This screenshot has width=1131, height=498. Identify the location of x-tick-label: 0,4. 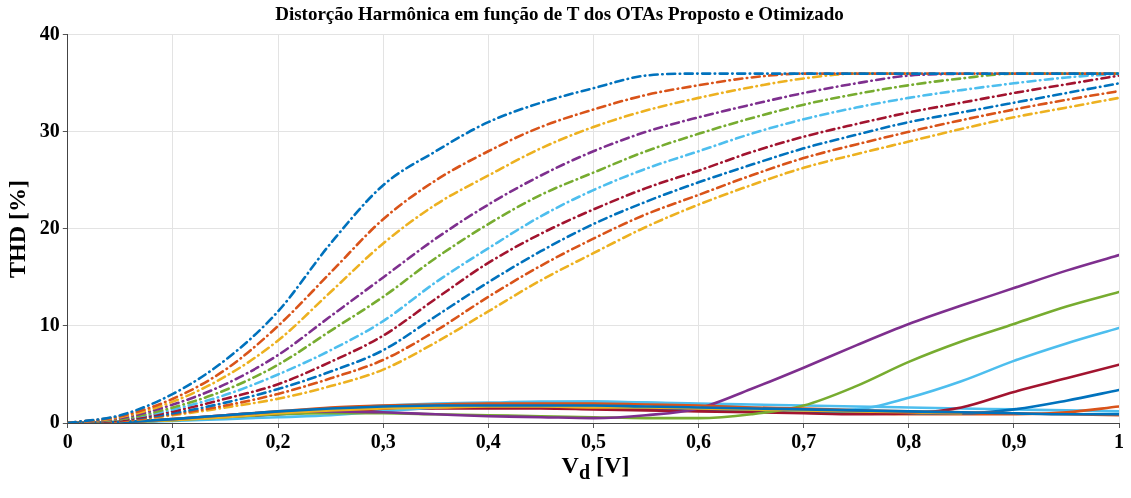
(488, 441).